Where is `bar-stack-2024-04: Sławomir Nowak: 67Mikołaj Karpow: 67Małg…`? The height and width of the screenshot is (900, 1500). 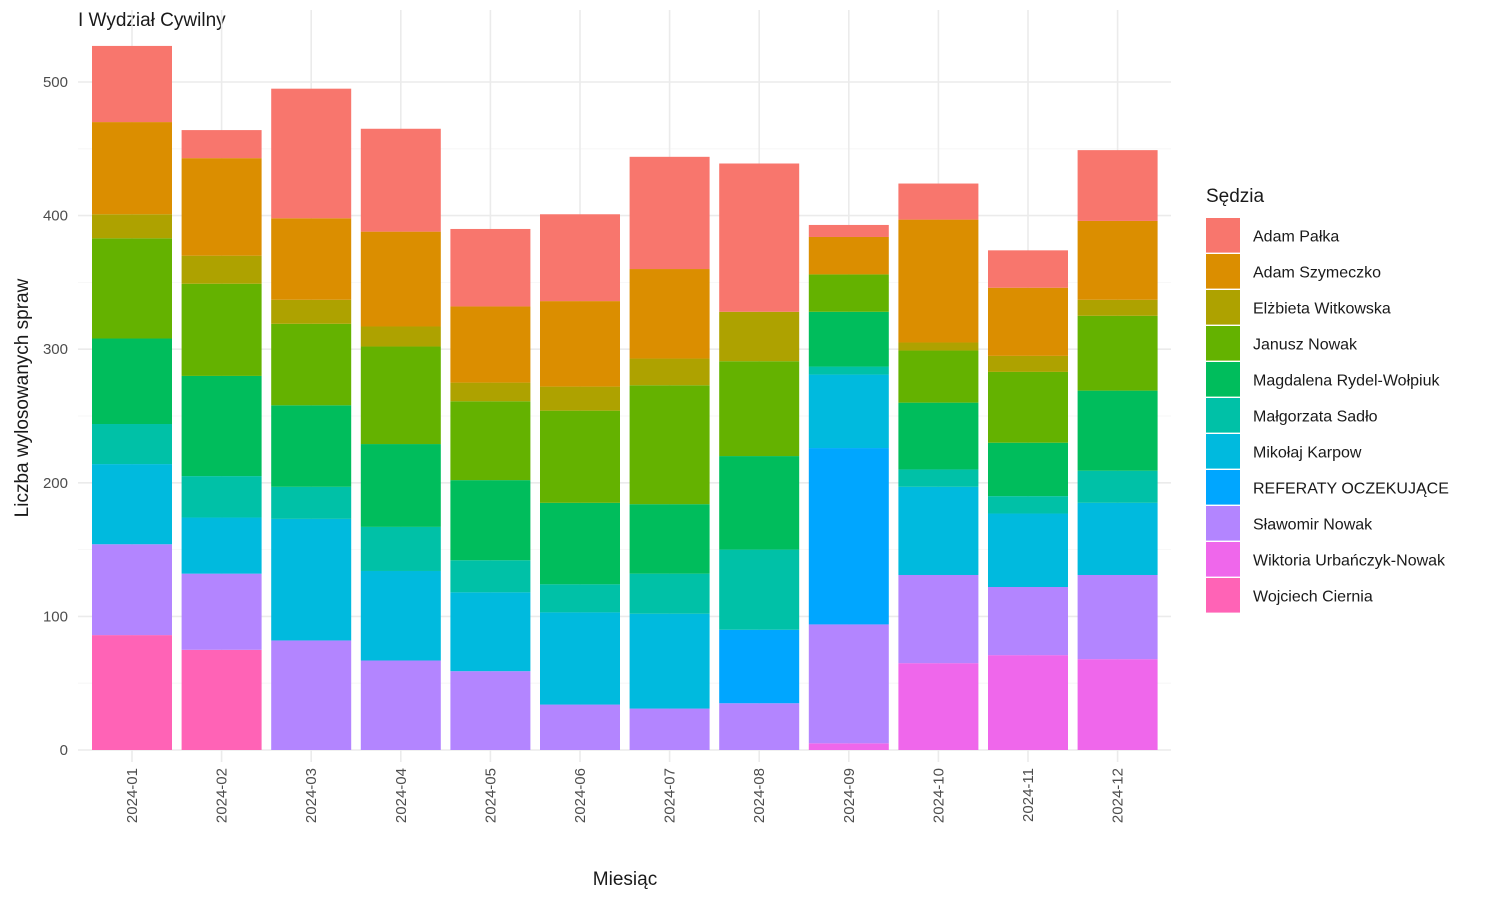
bar-stack-2024-04: Sławomir Nowak: 67Mikołaj Karpow: 67Małg… is located at coordinates (400, 439).